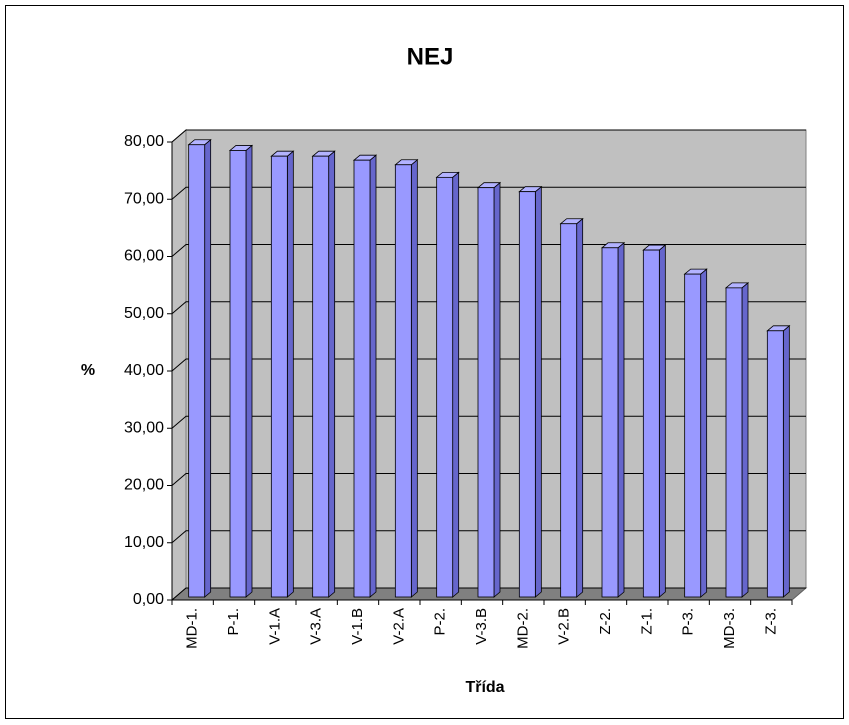 The image size is (849, 725). I want to click on y-tick-label: 70,00, so click(144, 198).